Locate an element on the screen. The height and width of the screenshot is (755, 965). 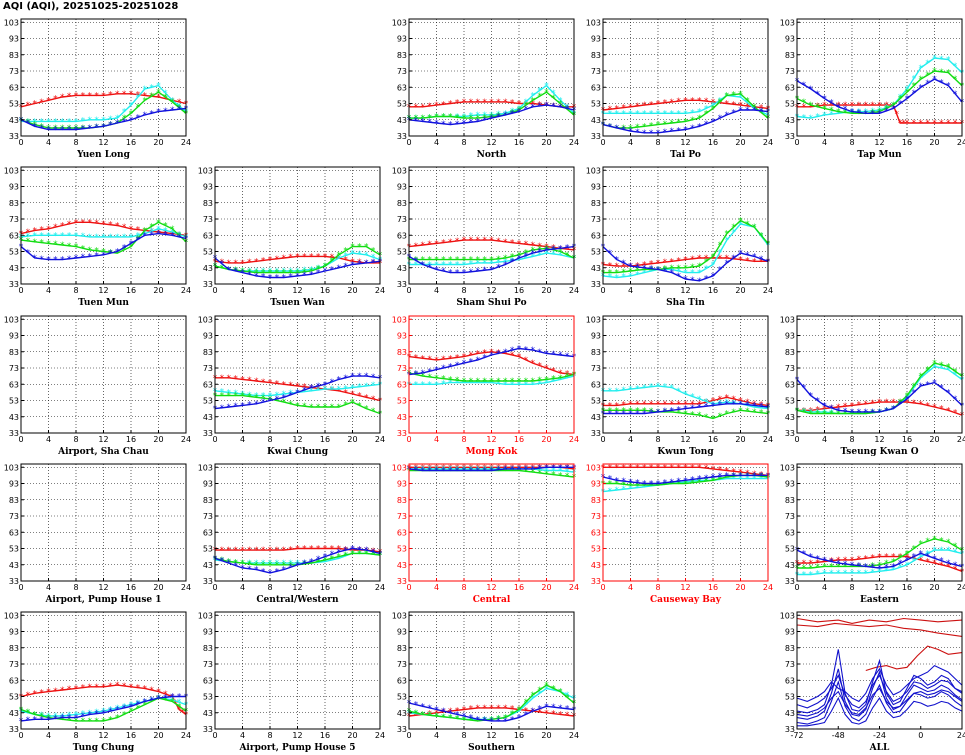
x-tick-label: 0 is located at coordinates (796, 587).